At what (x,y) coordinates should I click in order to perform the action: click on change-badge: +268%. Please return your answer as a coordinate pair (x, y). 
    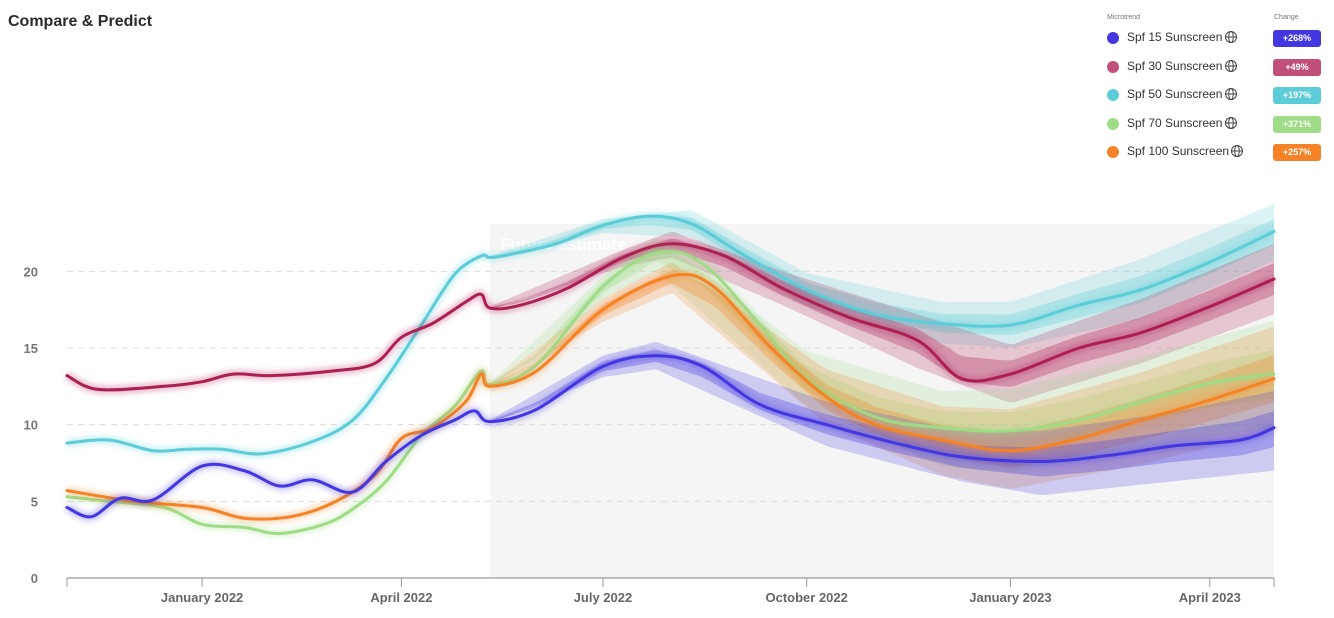
    Looking at the image, I should click on (1297, 38).